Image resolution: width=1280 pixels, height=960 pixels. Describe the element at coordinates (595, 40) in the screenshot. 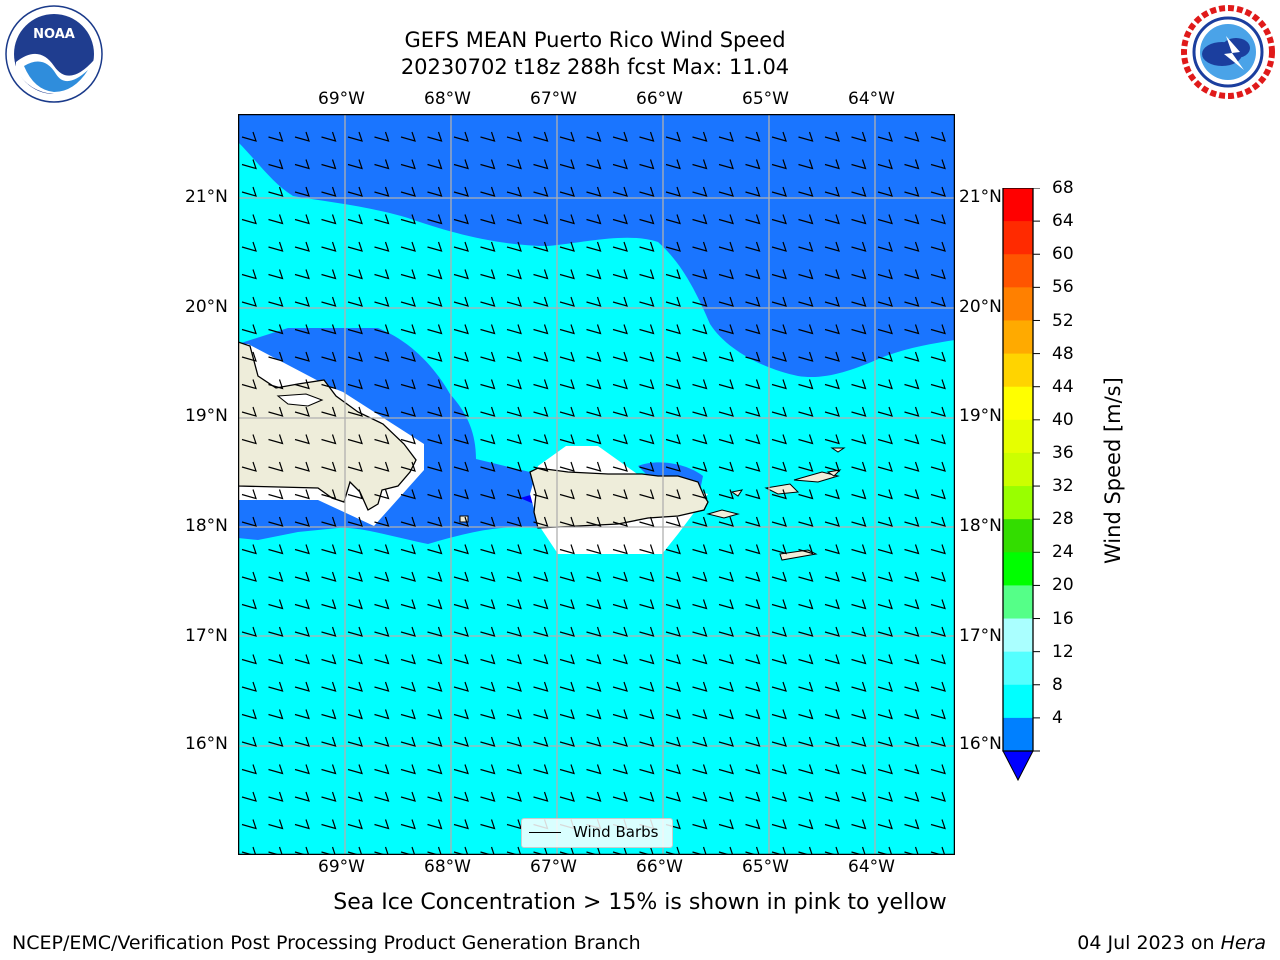

I see `map-title: GEFS MEAN Puerto Rico Wind Speed` at that location.